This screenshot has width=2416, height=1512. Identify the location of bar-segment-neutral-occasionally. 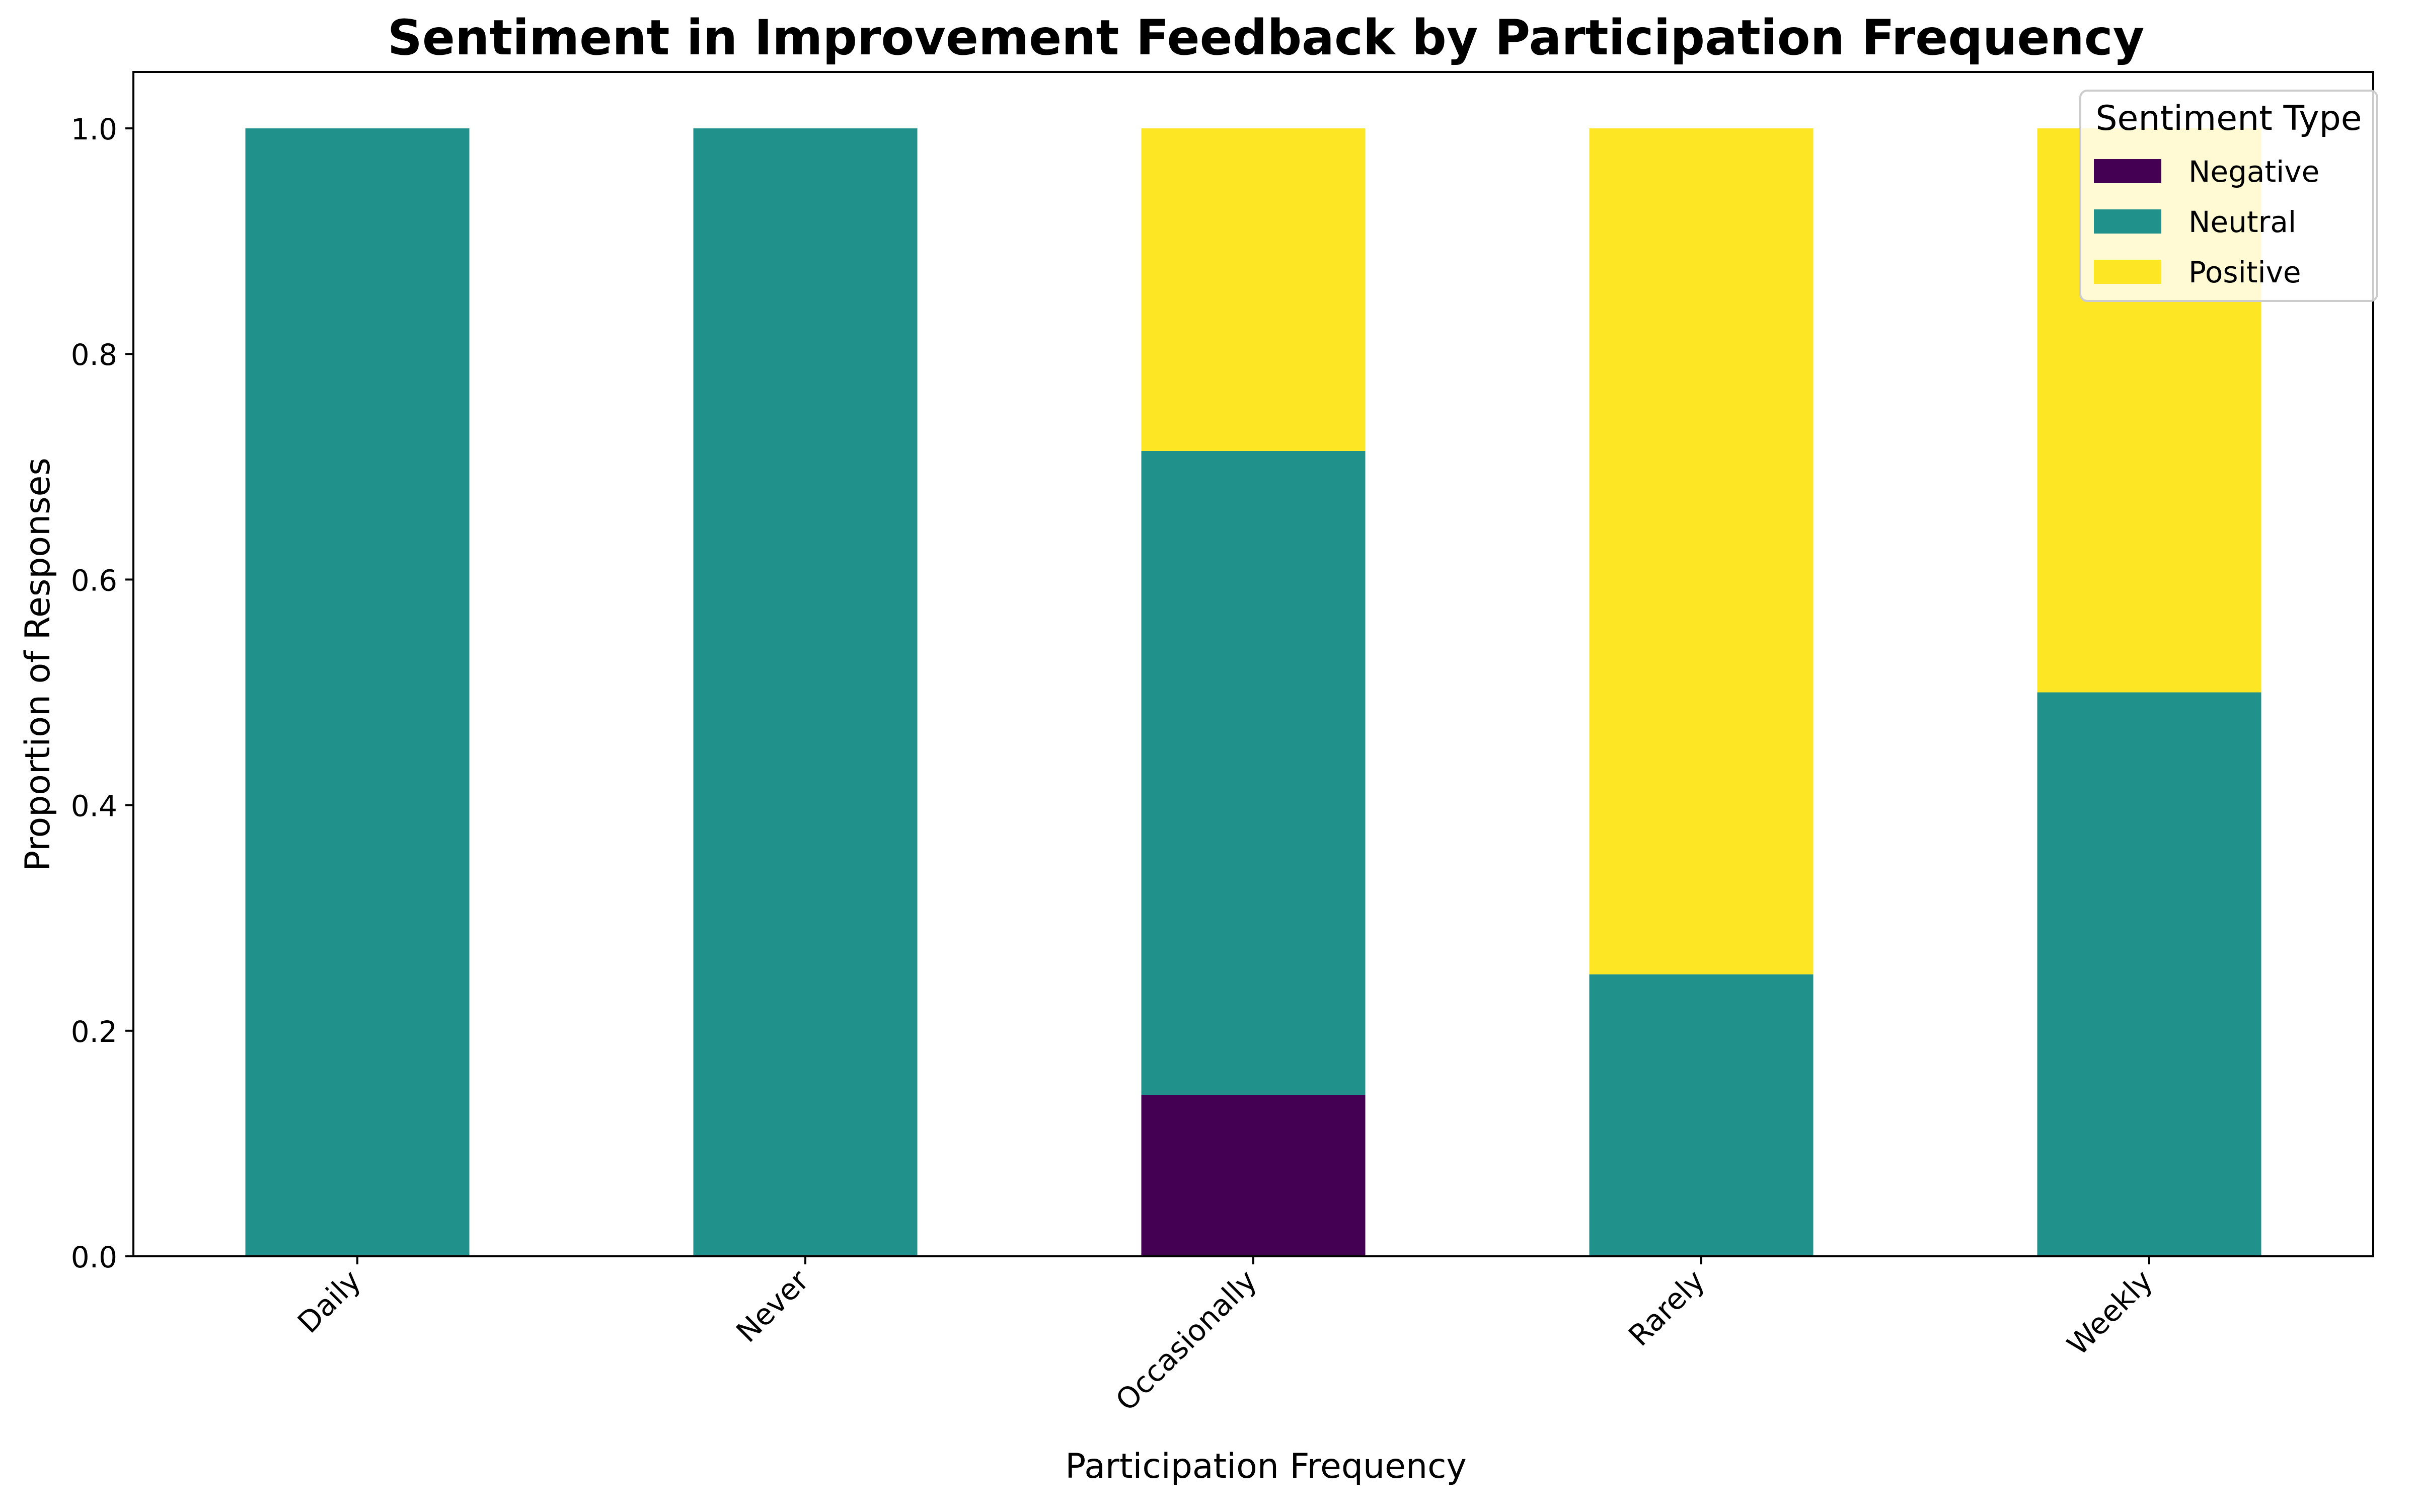
(1253, 772).